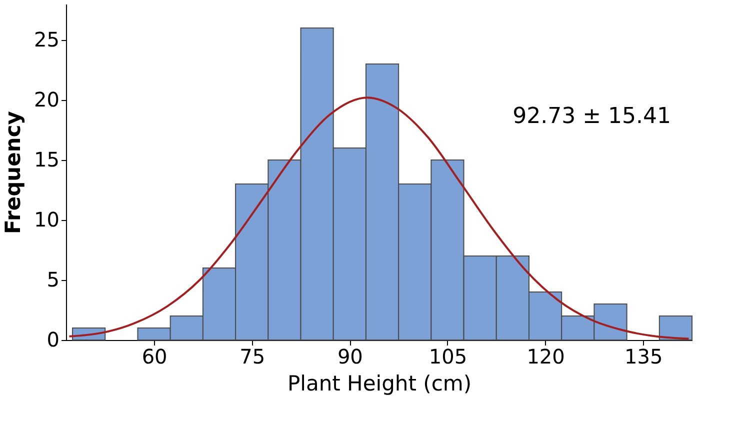  What do you see at coordinates (13, 172) in the screenshot?
I see `y-axis-title: Frequency` at bounding box center [13, 172].